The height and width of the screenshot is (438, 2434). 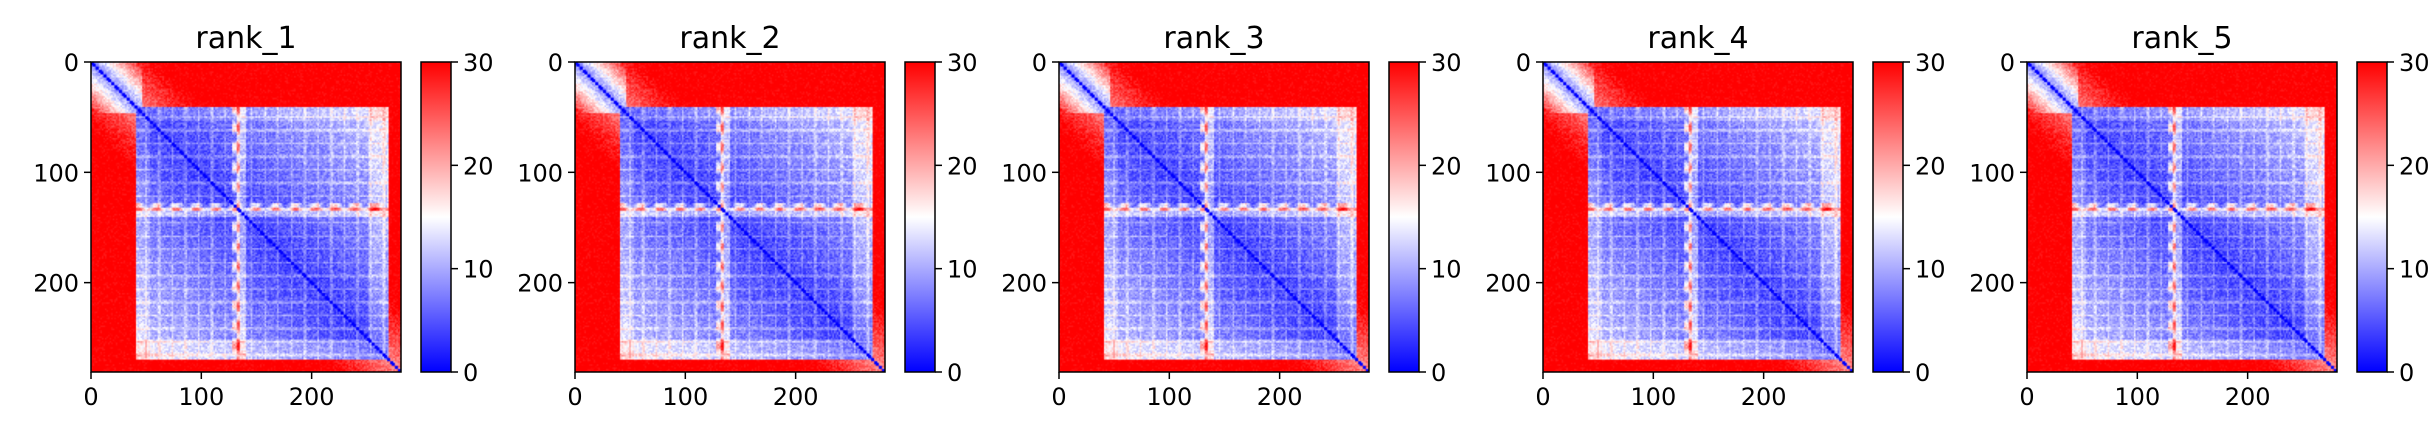 What do you see at coordinates (1697, 38) in the screenshot?
I see `panel-title: rank_4` at bounding box center [1697, 38].